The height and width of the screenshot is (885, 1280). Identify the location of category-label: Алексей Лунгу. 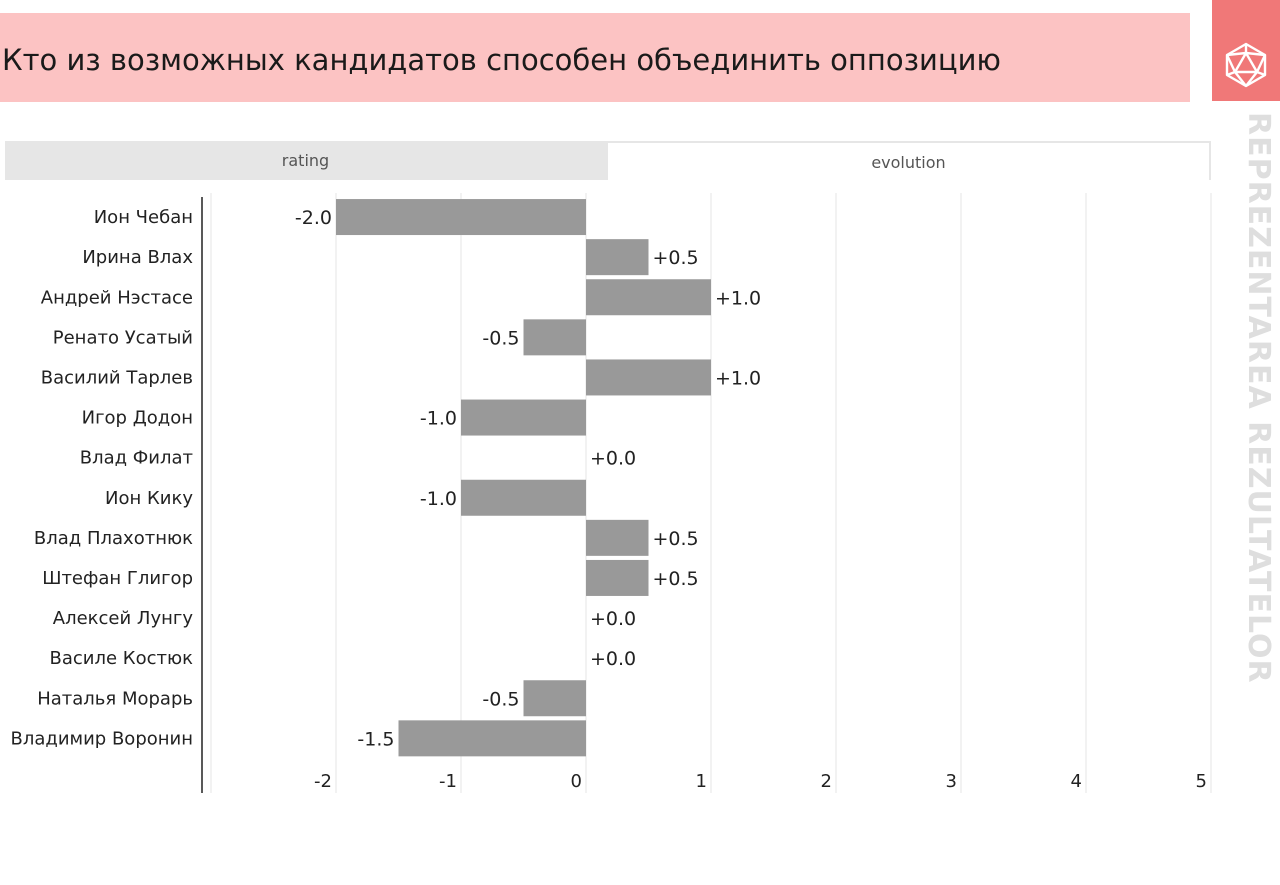
(123, 618).